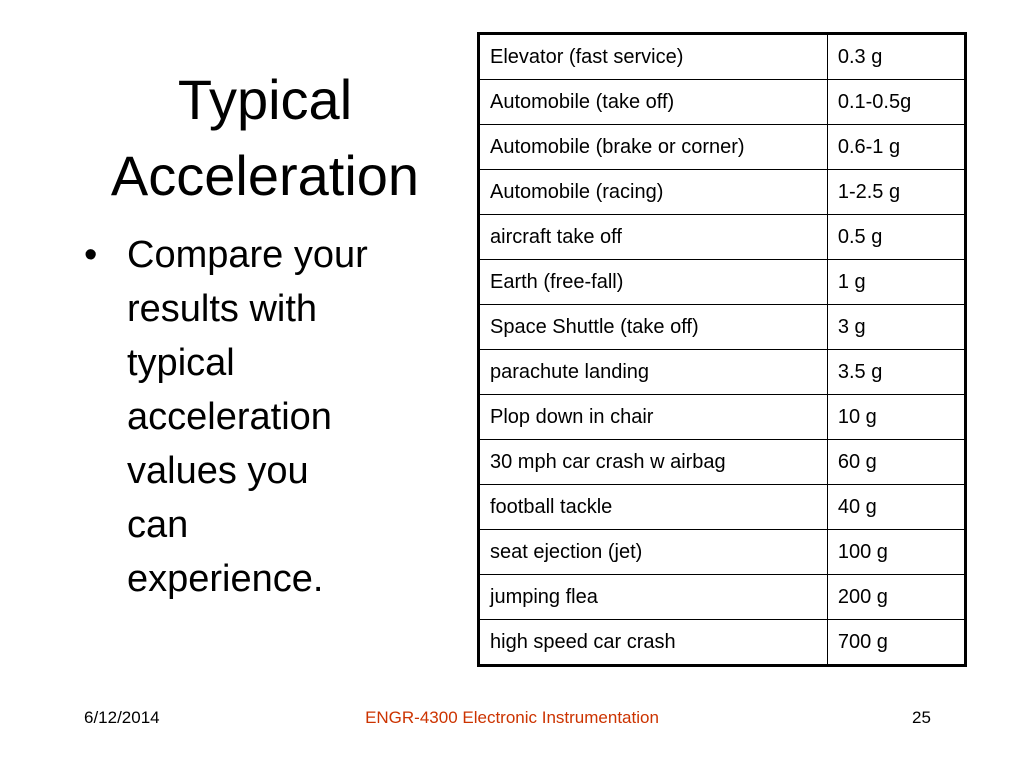  I want to click on table-cell-value: 0.5 g, so click(896, 237).